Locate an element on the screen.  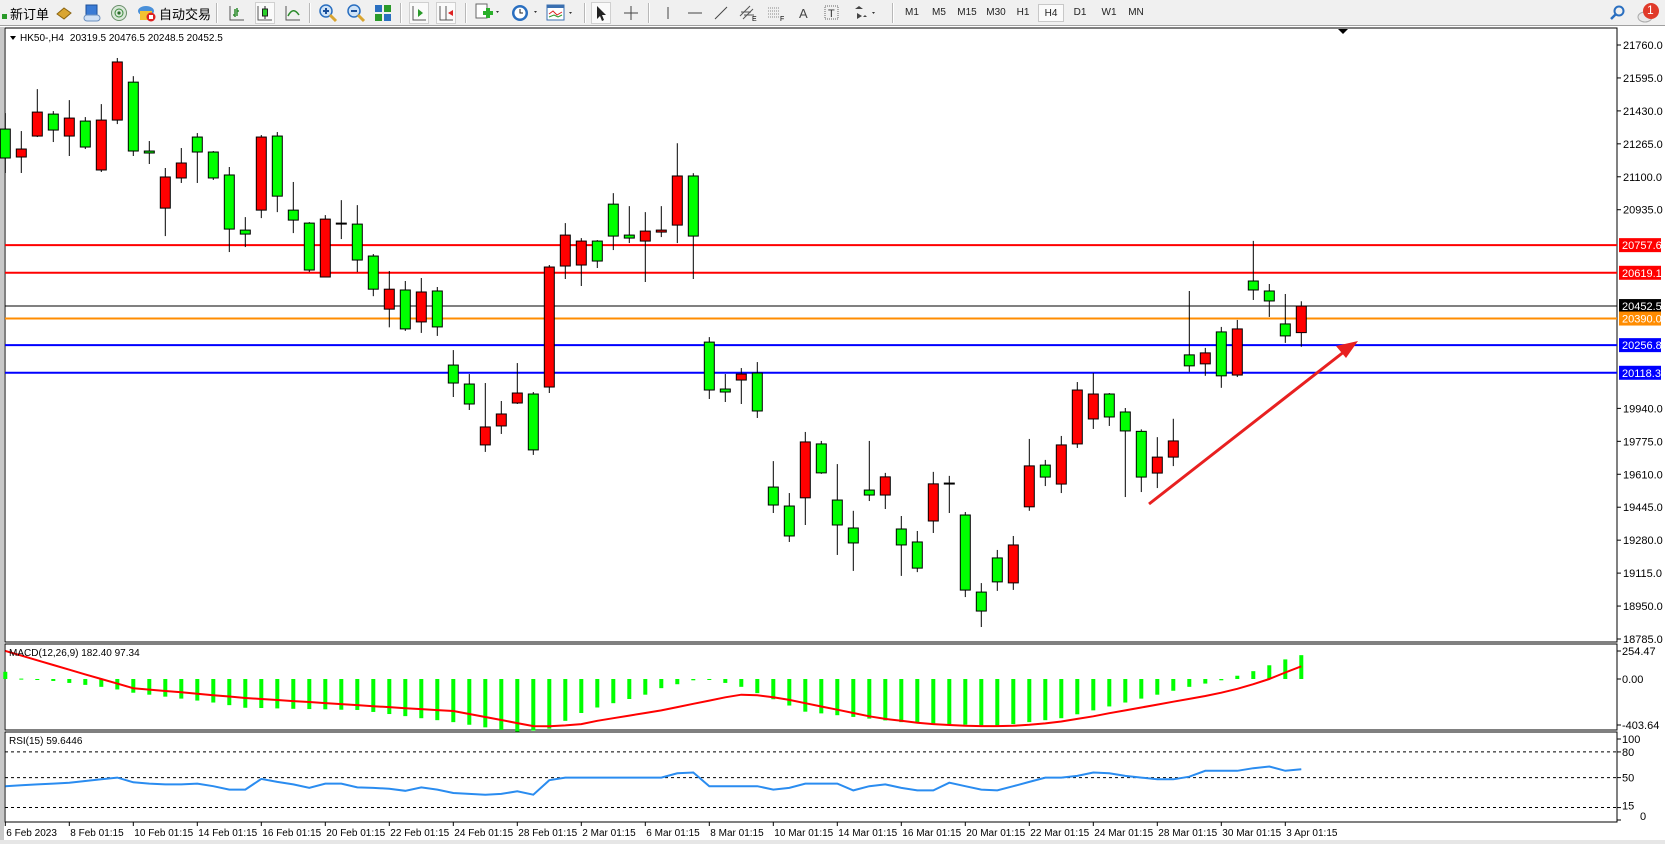
market-watch-button is located at coordinates (64, 13).